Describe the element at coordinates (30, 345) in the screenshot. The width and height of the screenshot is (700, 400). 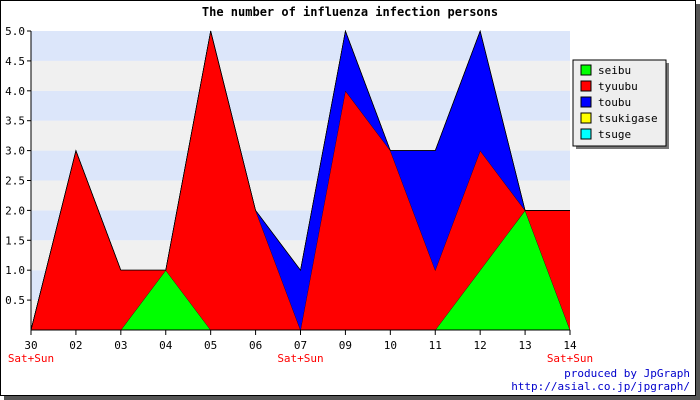
I see `x-tick-label: 30` at that location.